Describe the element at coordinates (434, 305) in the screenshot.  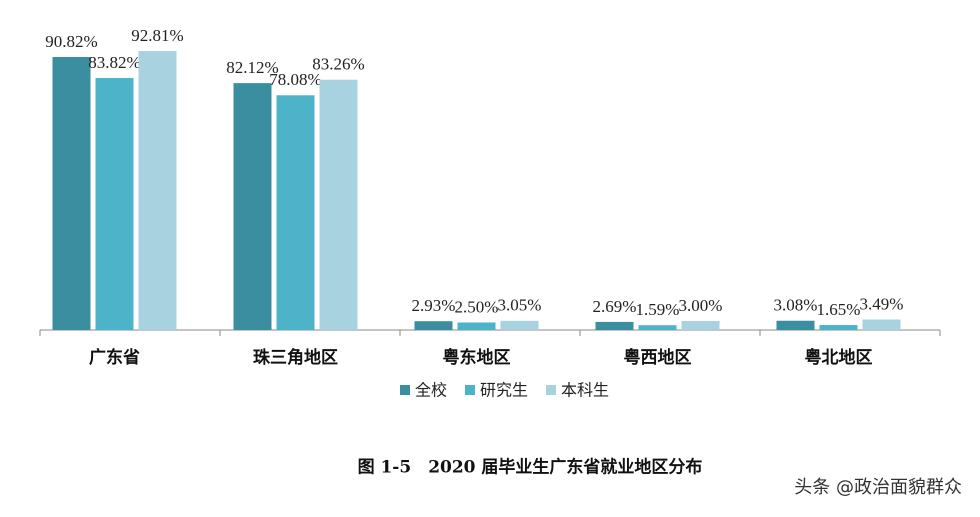
I see `value-label: 2.93%` at that location.